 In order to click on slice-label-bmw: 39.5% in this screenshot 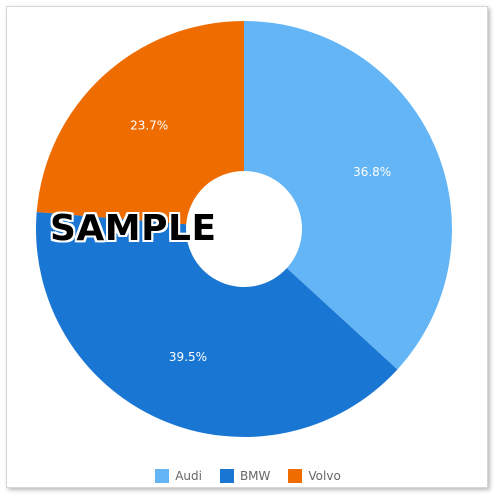, I will do `click(188, 357)`.